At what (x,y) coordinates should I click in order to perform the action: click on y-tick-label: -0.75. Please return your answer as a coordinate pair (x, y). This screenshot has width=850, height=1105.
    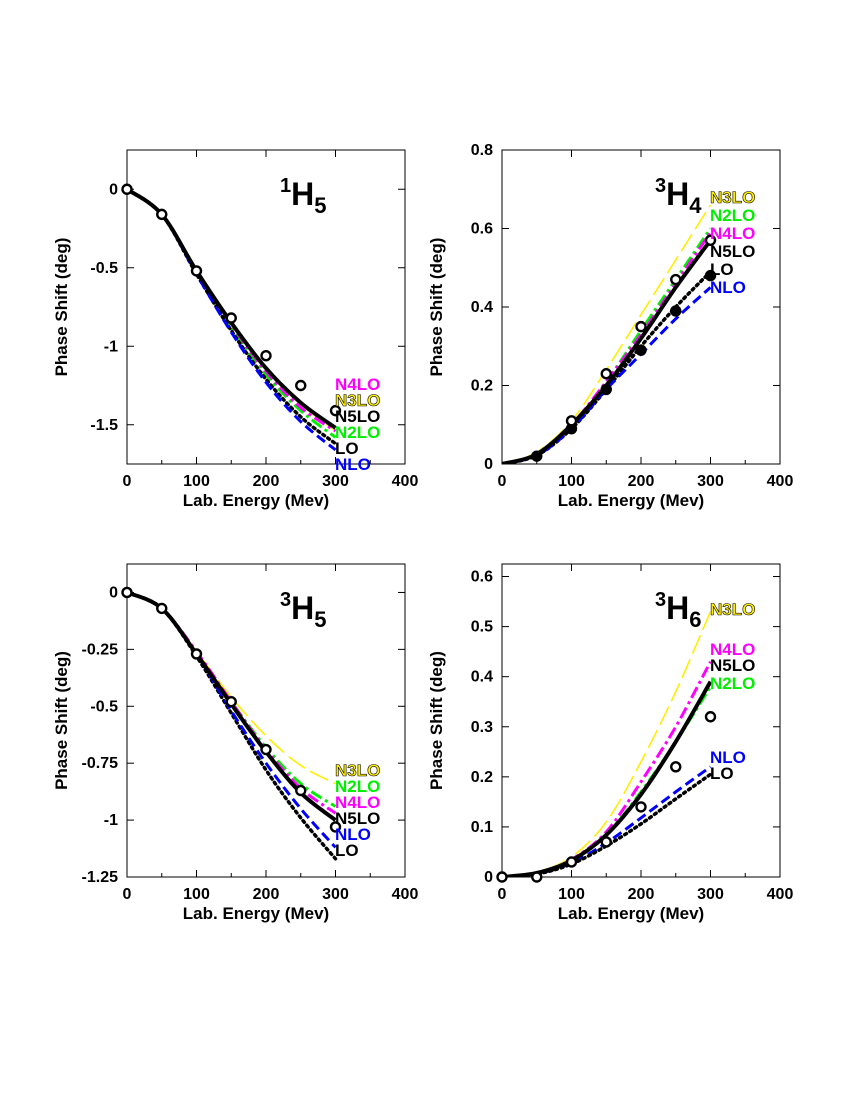
    Looking at the image, I should click on (100, 763).